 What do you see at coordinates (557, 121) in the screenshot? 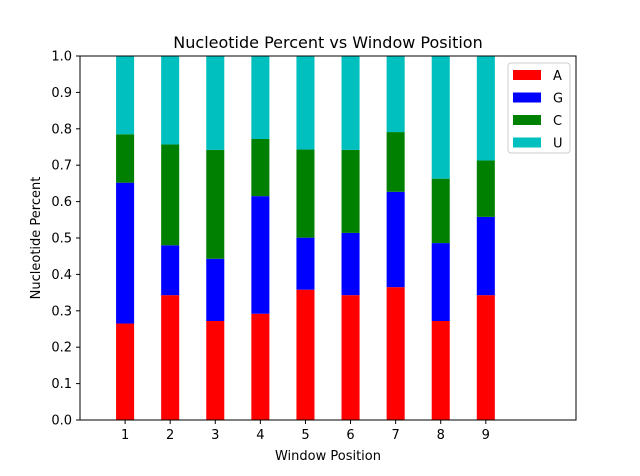
I see `legend-label-c: C` at bounding box center [557, 121].